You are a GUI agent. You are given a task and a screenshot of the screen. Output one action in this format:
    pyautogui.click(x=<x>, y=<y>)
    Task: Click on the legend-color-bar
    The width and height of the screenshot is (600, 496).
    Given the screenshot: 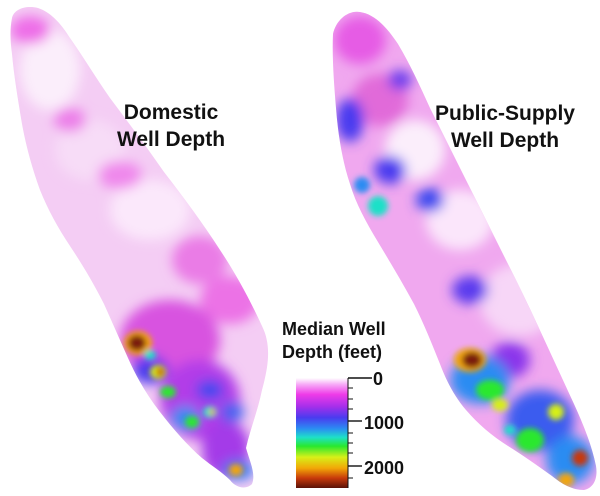 What is the action you would take?
    pyautogui.click(x=322, y=433)
    